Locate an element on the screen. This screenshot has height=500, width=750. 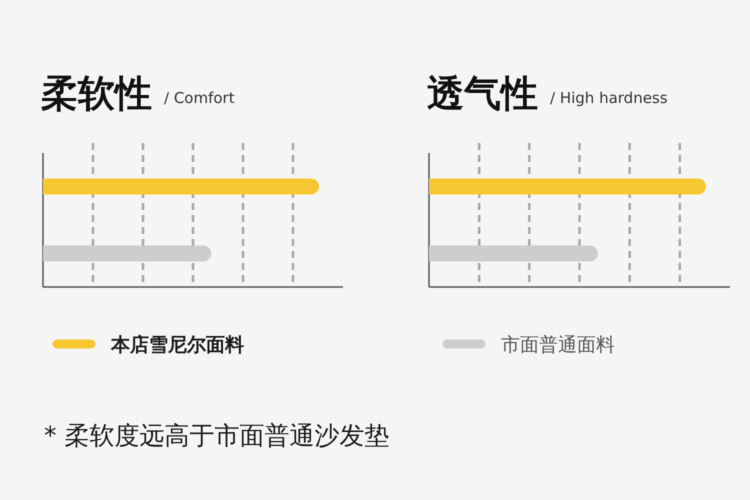
chart-title: 柔软性 is located at coordinates (96, 93).